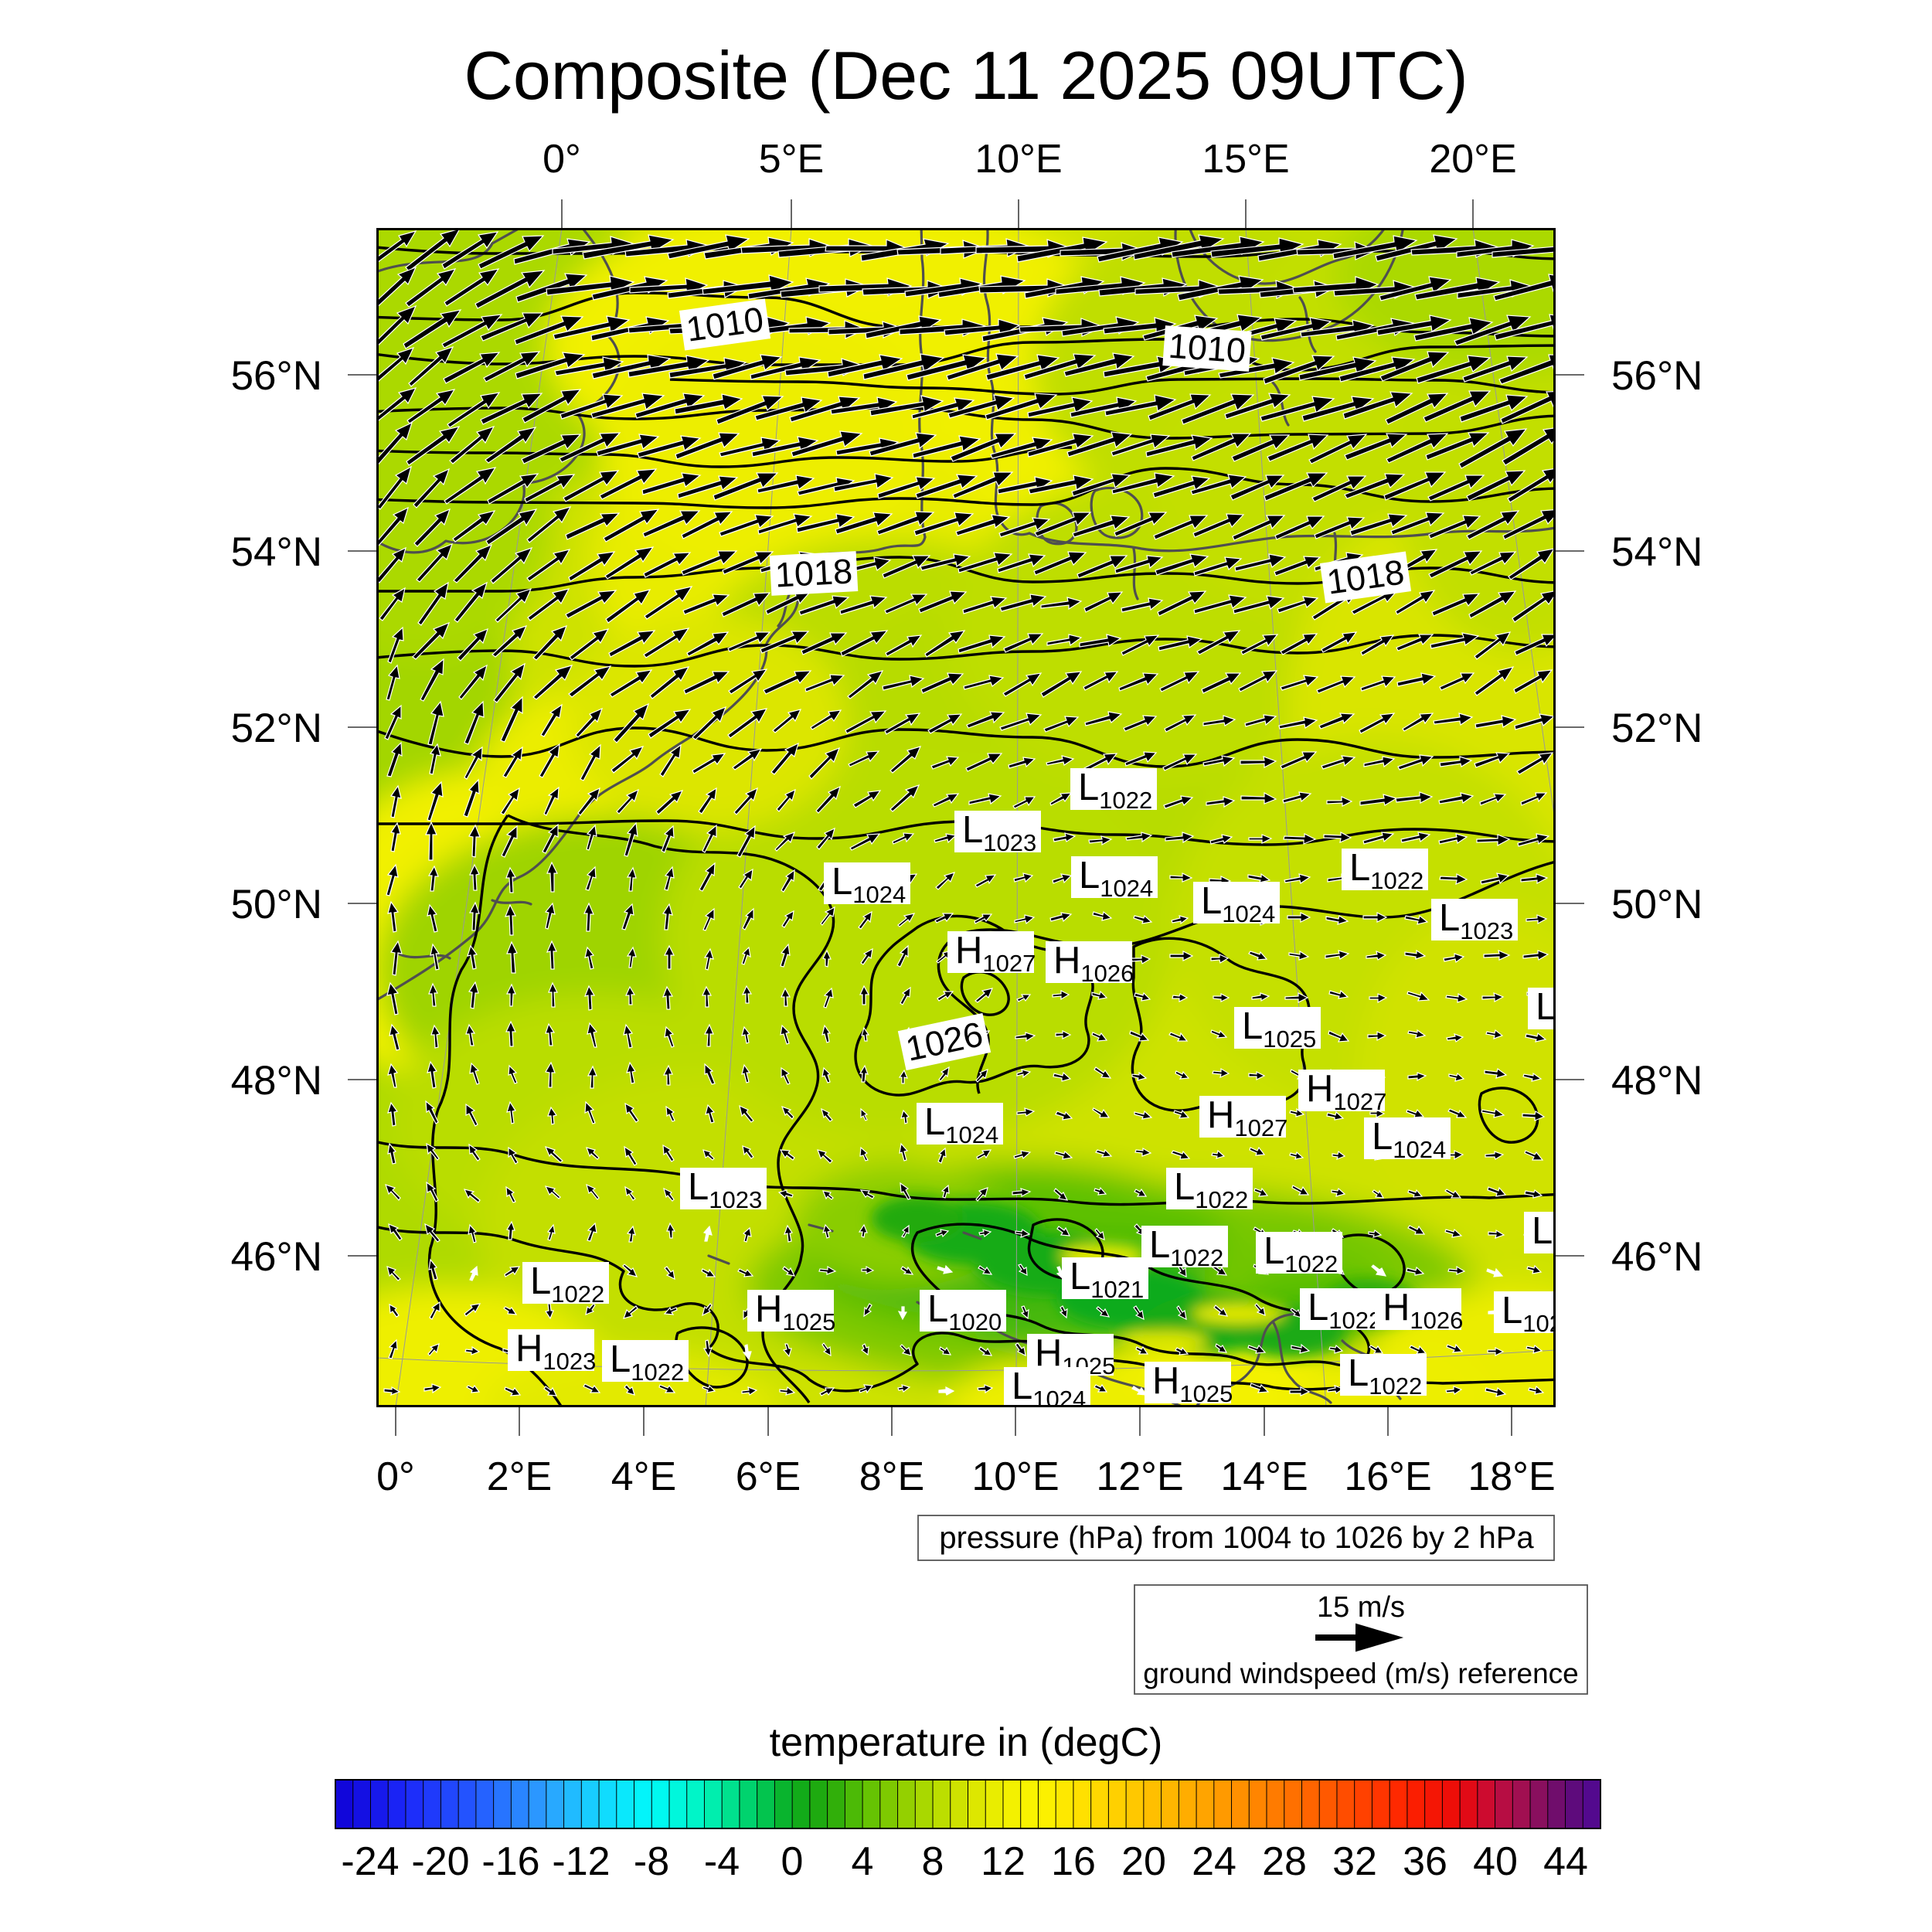 This screenshot has height=1932, width=1932. I want to click on svg-text: 16, so click(1073, 1862).